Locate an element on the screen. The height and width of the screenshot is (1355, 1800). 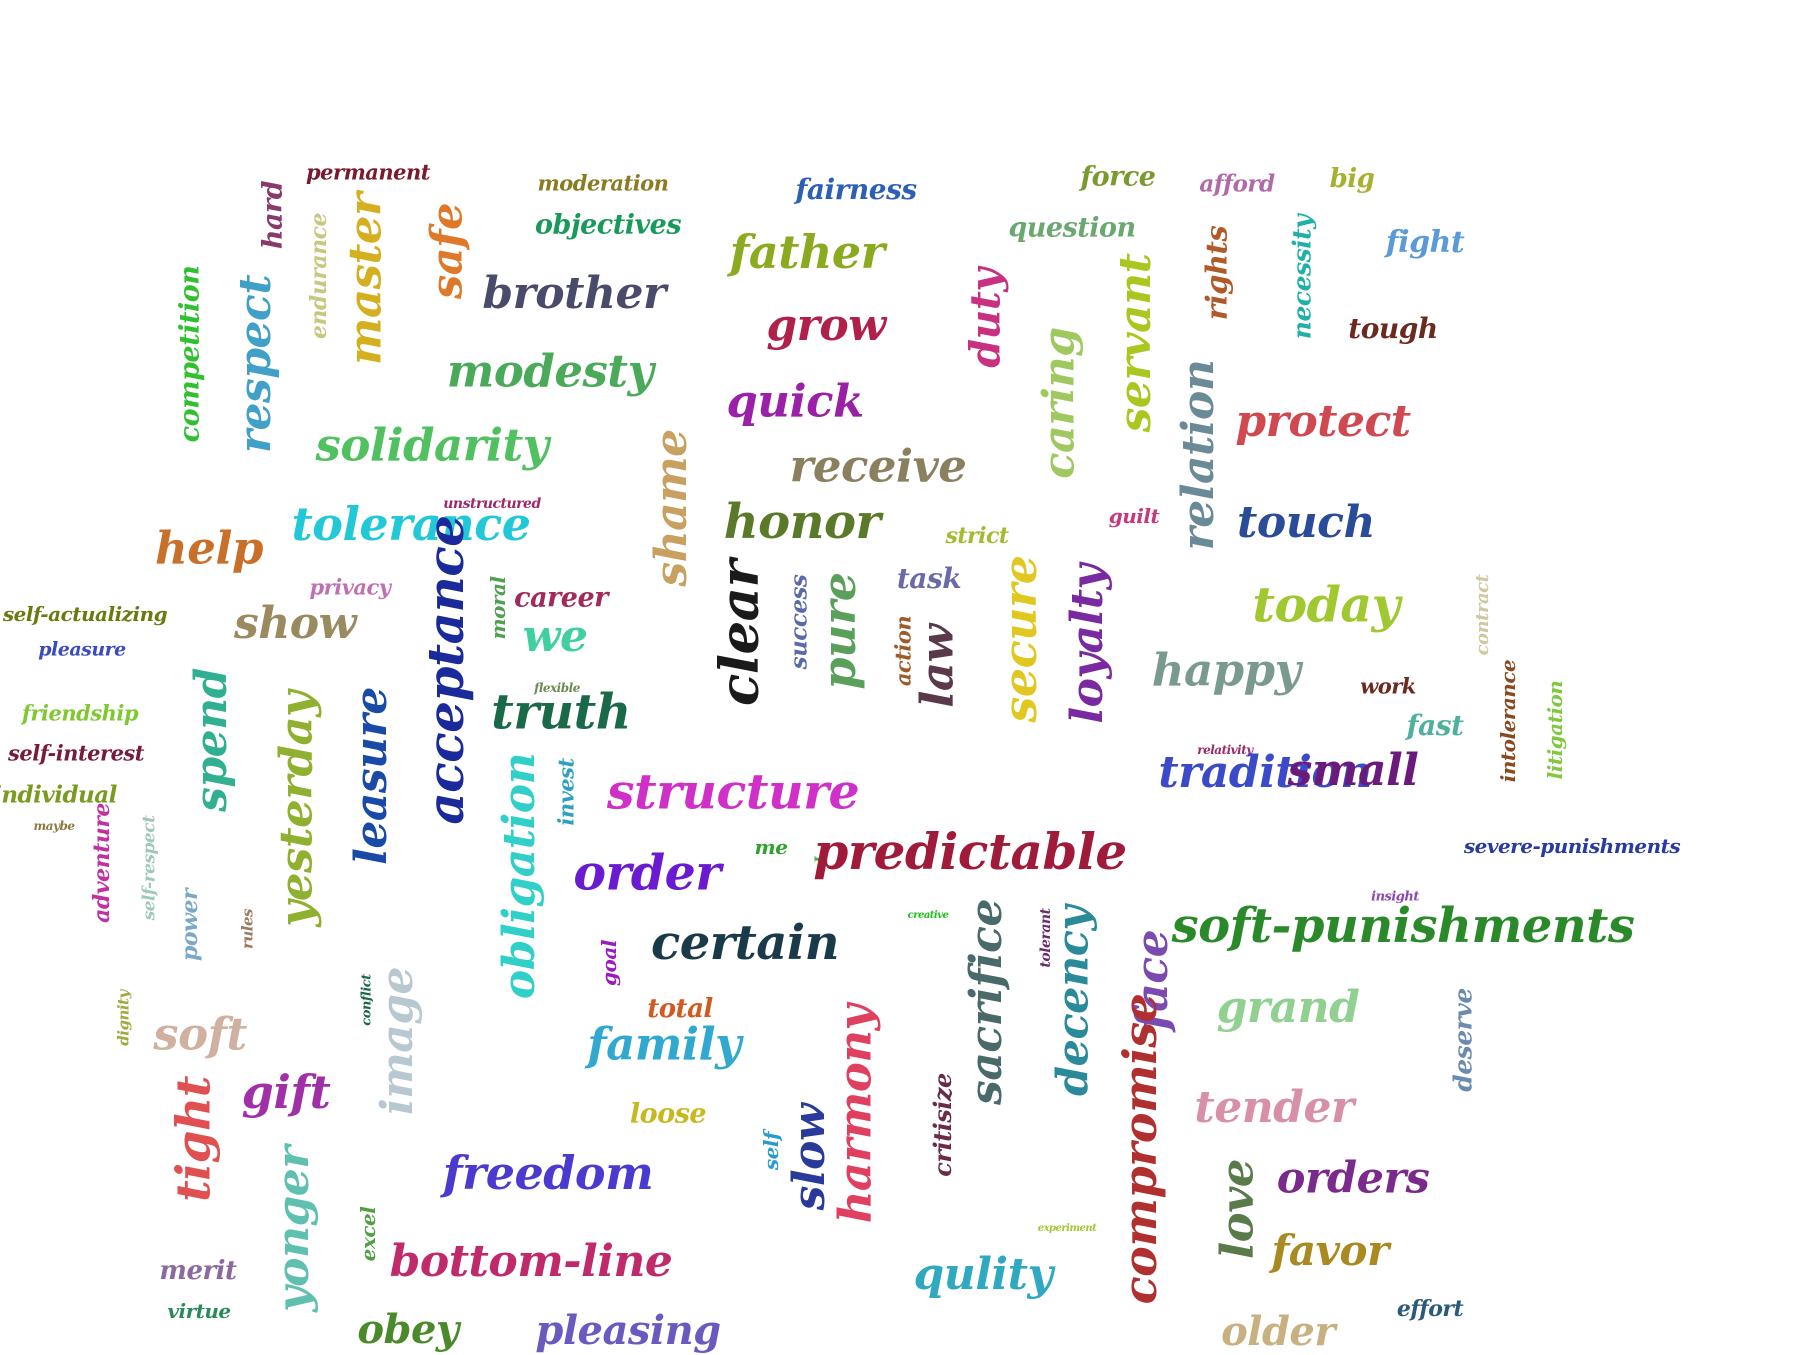
word-competition-16: competition is located at coordinates (190, 354).